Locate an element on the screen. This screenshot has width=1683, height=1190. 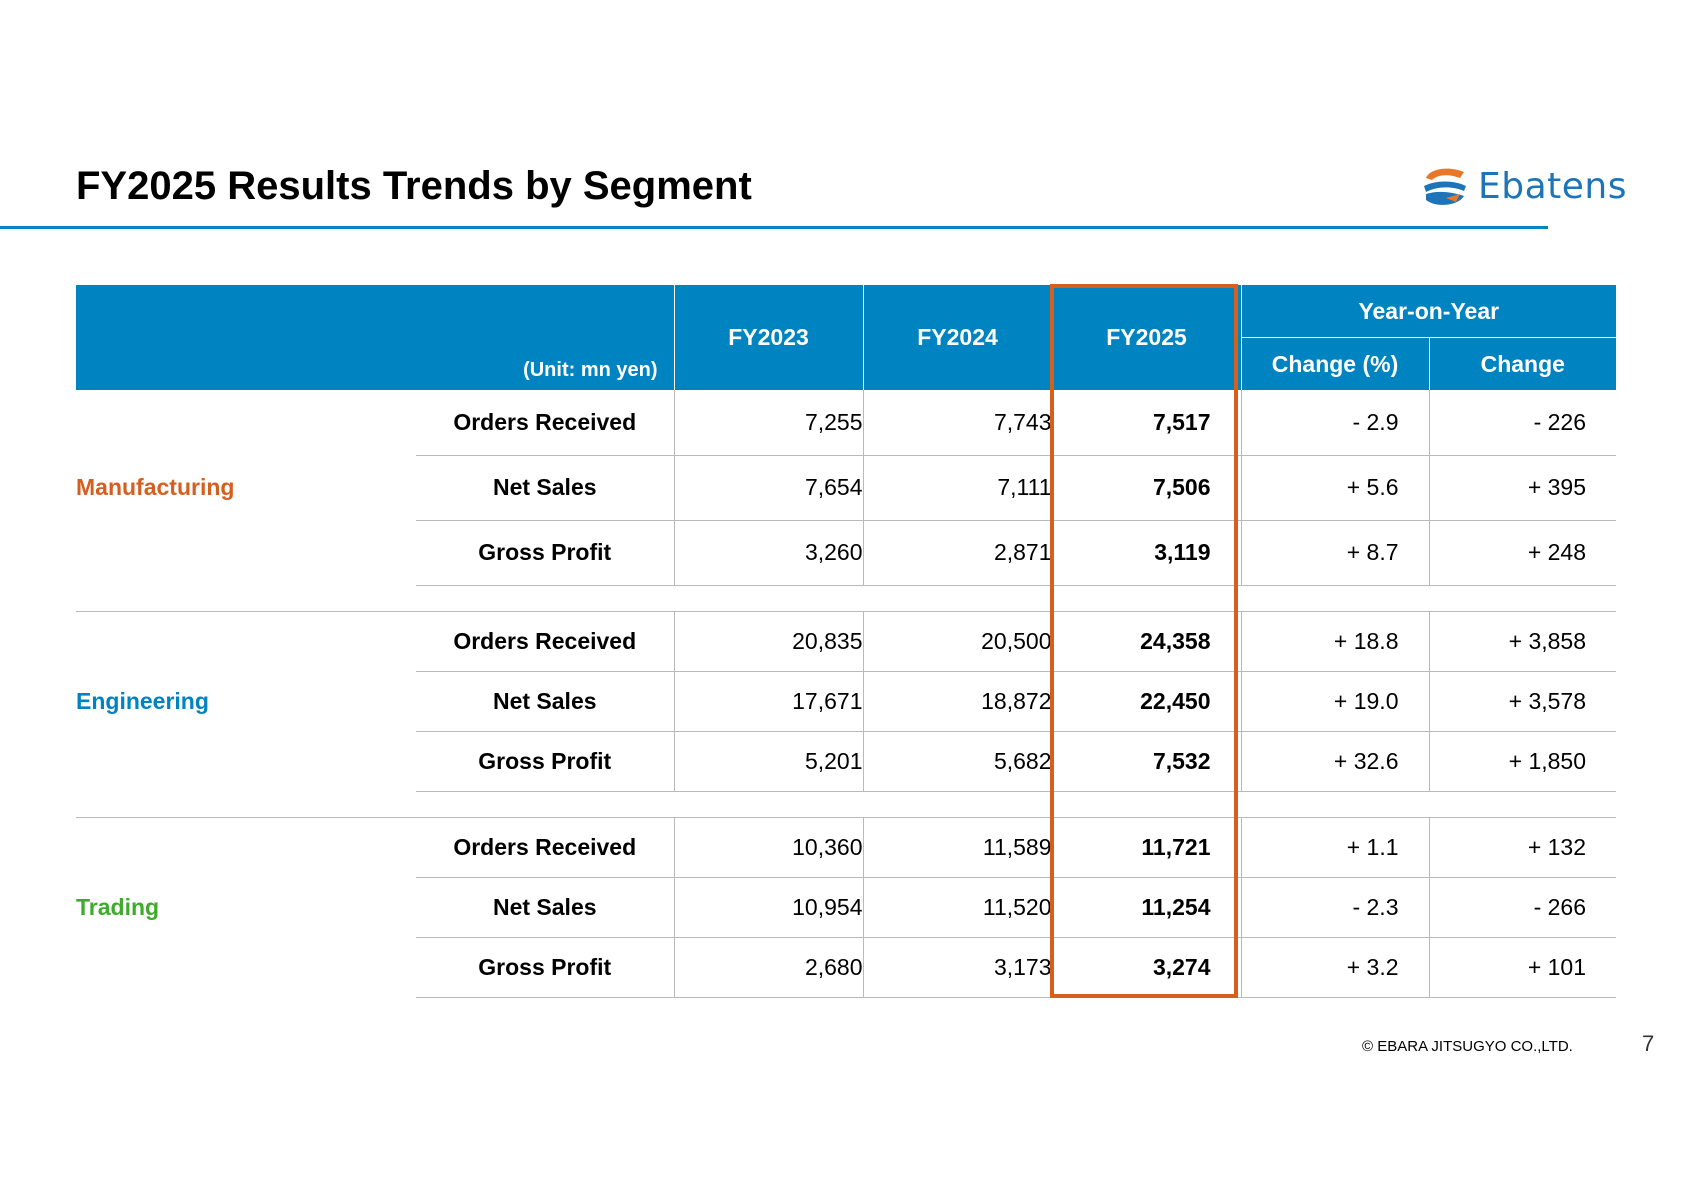
value-fy2025: 7,532 is located at coordinates (1146, 761).